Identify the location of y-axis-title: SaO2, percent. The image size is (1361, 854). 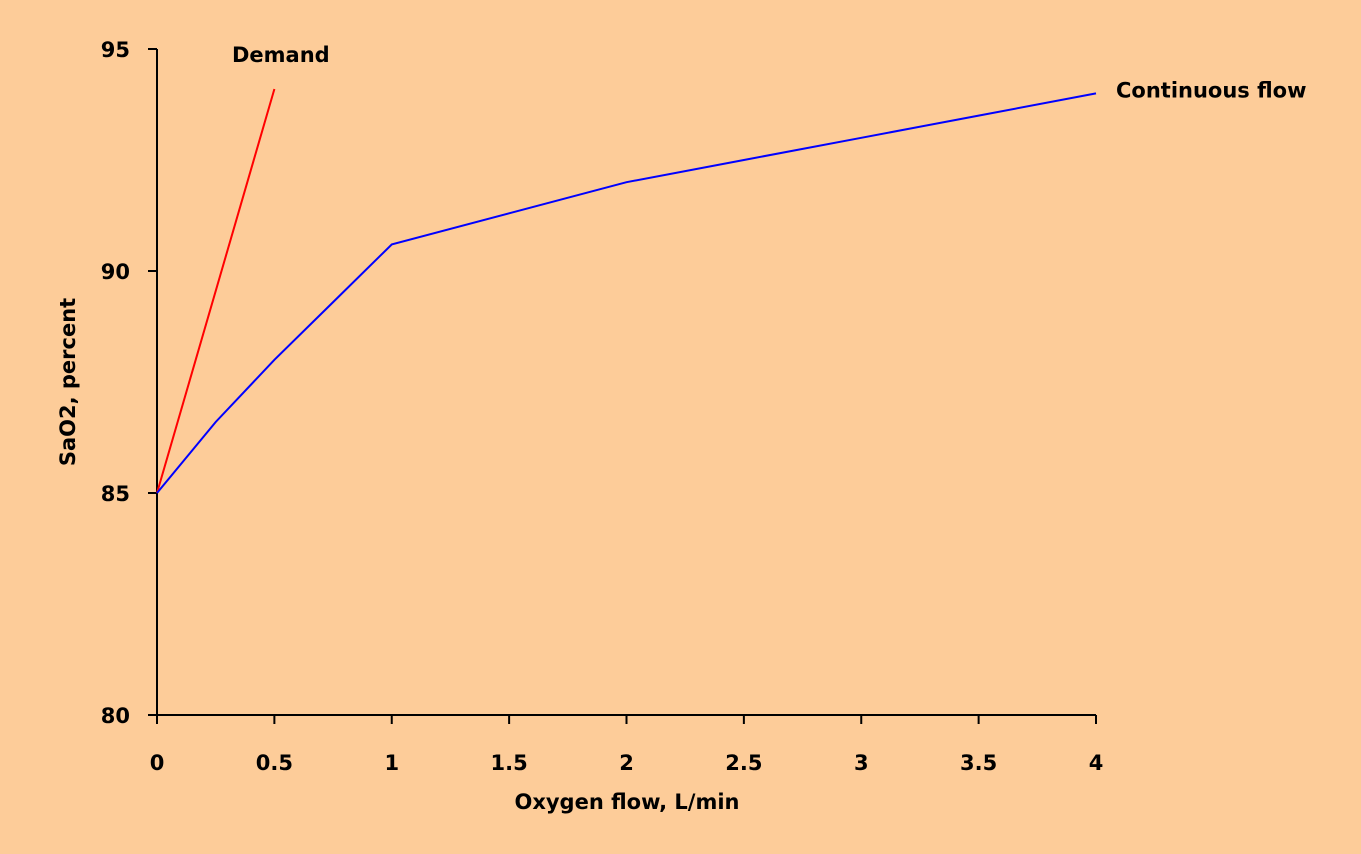
(68, 382).